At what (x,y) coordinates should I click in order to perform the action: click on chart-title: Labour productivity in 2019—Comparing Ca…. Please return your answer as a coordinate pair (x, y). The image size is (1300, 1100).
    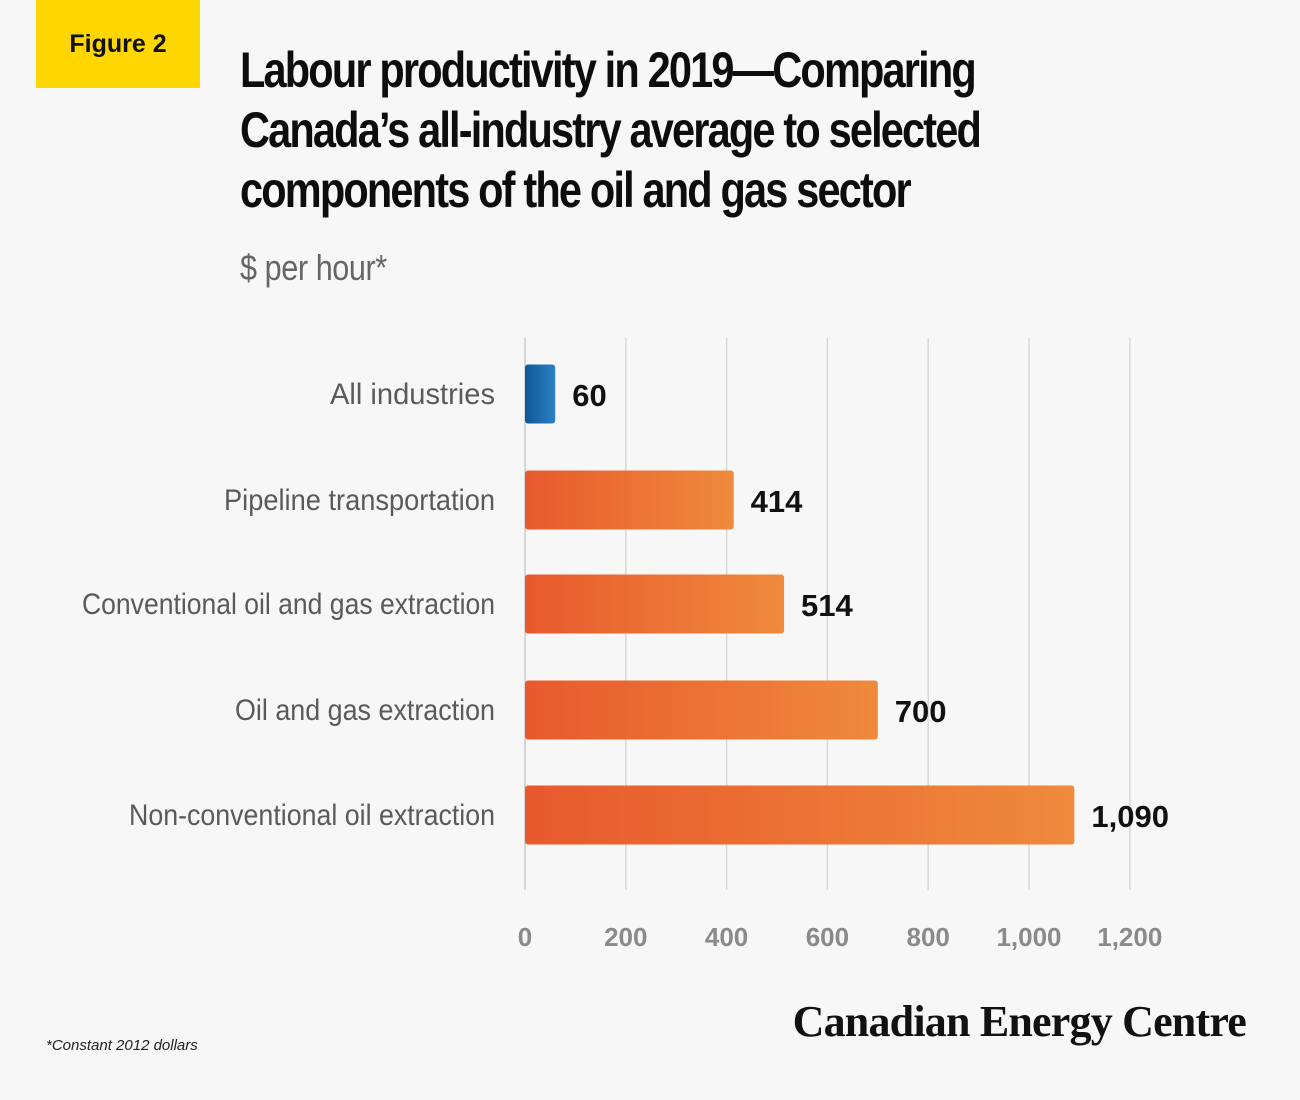
    Looking at the image, I should click on (611, 130).